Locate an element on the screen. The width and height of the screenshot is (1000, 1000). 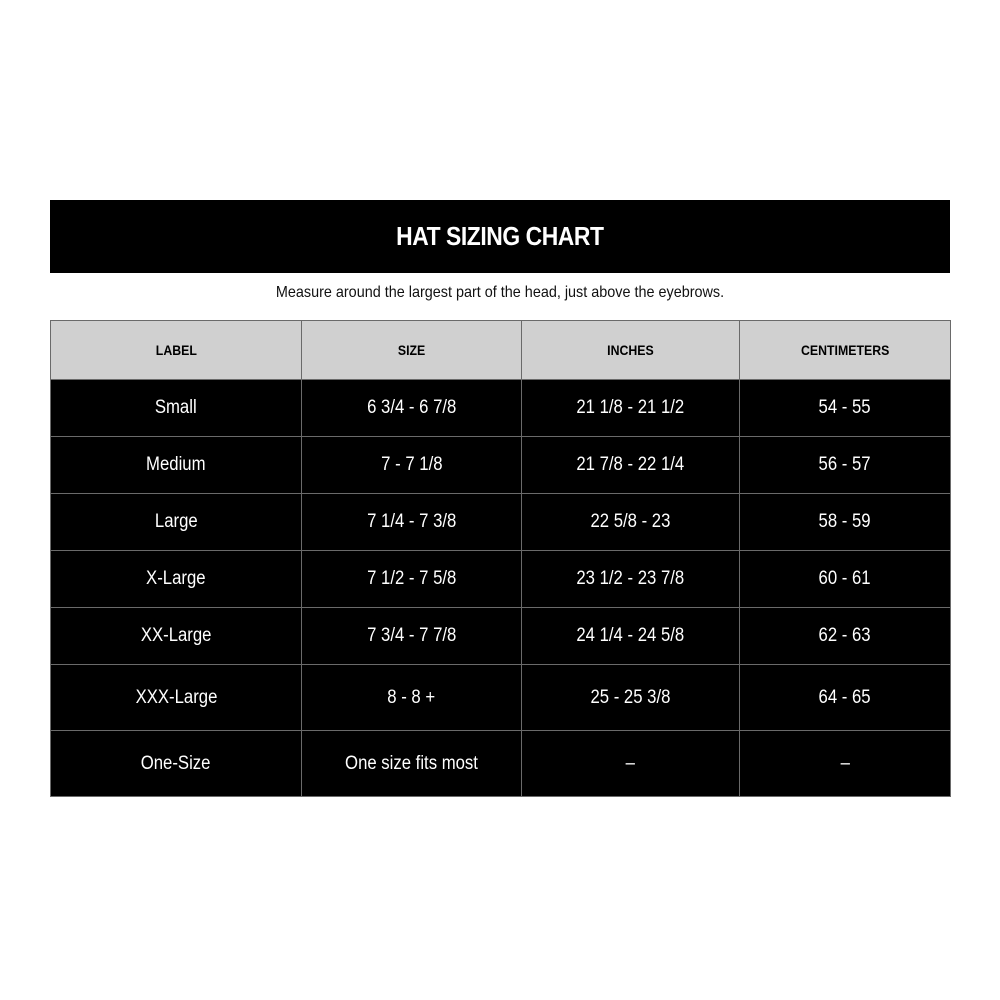
cell-text: 21 1/8 - 21 1/2 is located at coordinates (630, 407).